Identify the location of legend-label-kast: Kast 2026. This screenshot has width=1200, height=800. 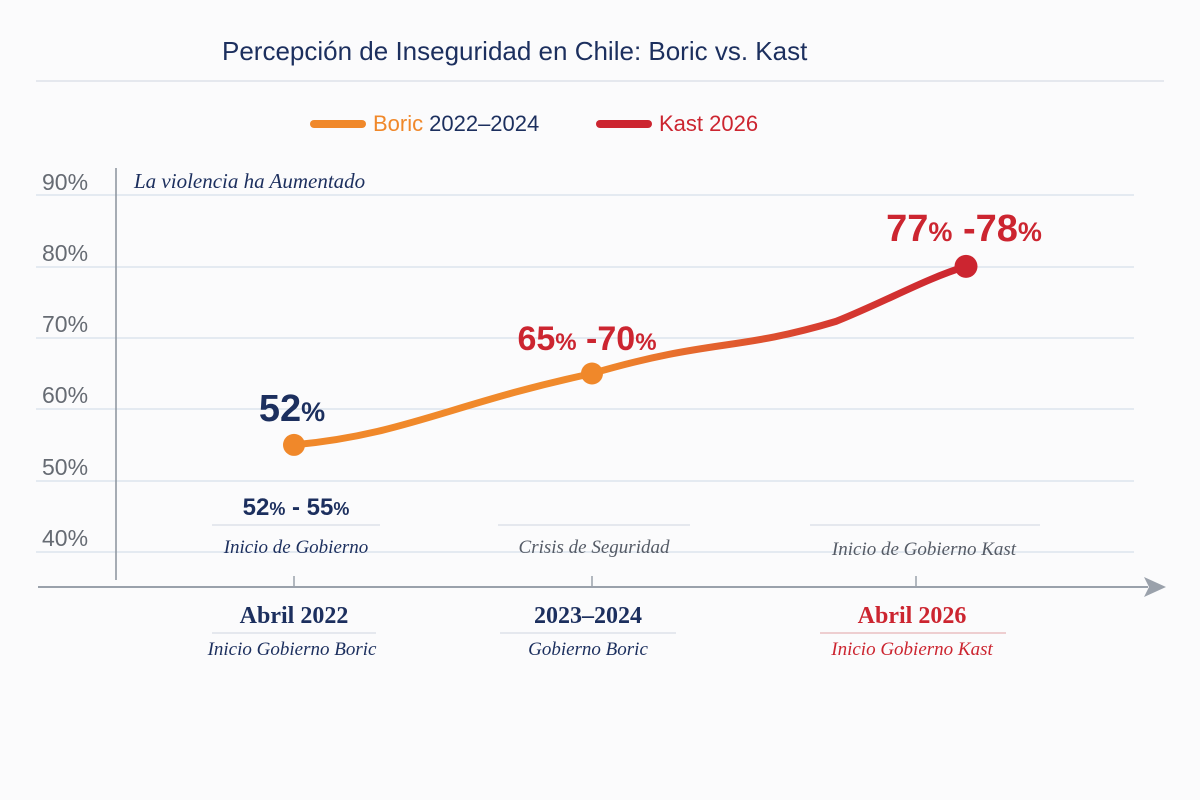
(708, 123).